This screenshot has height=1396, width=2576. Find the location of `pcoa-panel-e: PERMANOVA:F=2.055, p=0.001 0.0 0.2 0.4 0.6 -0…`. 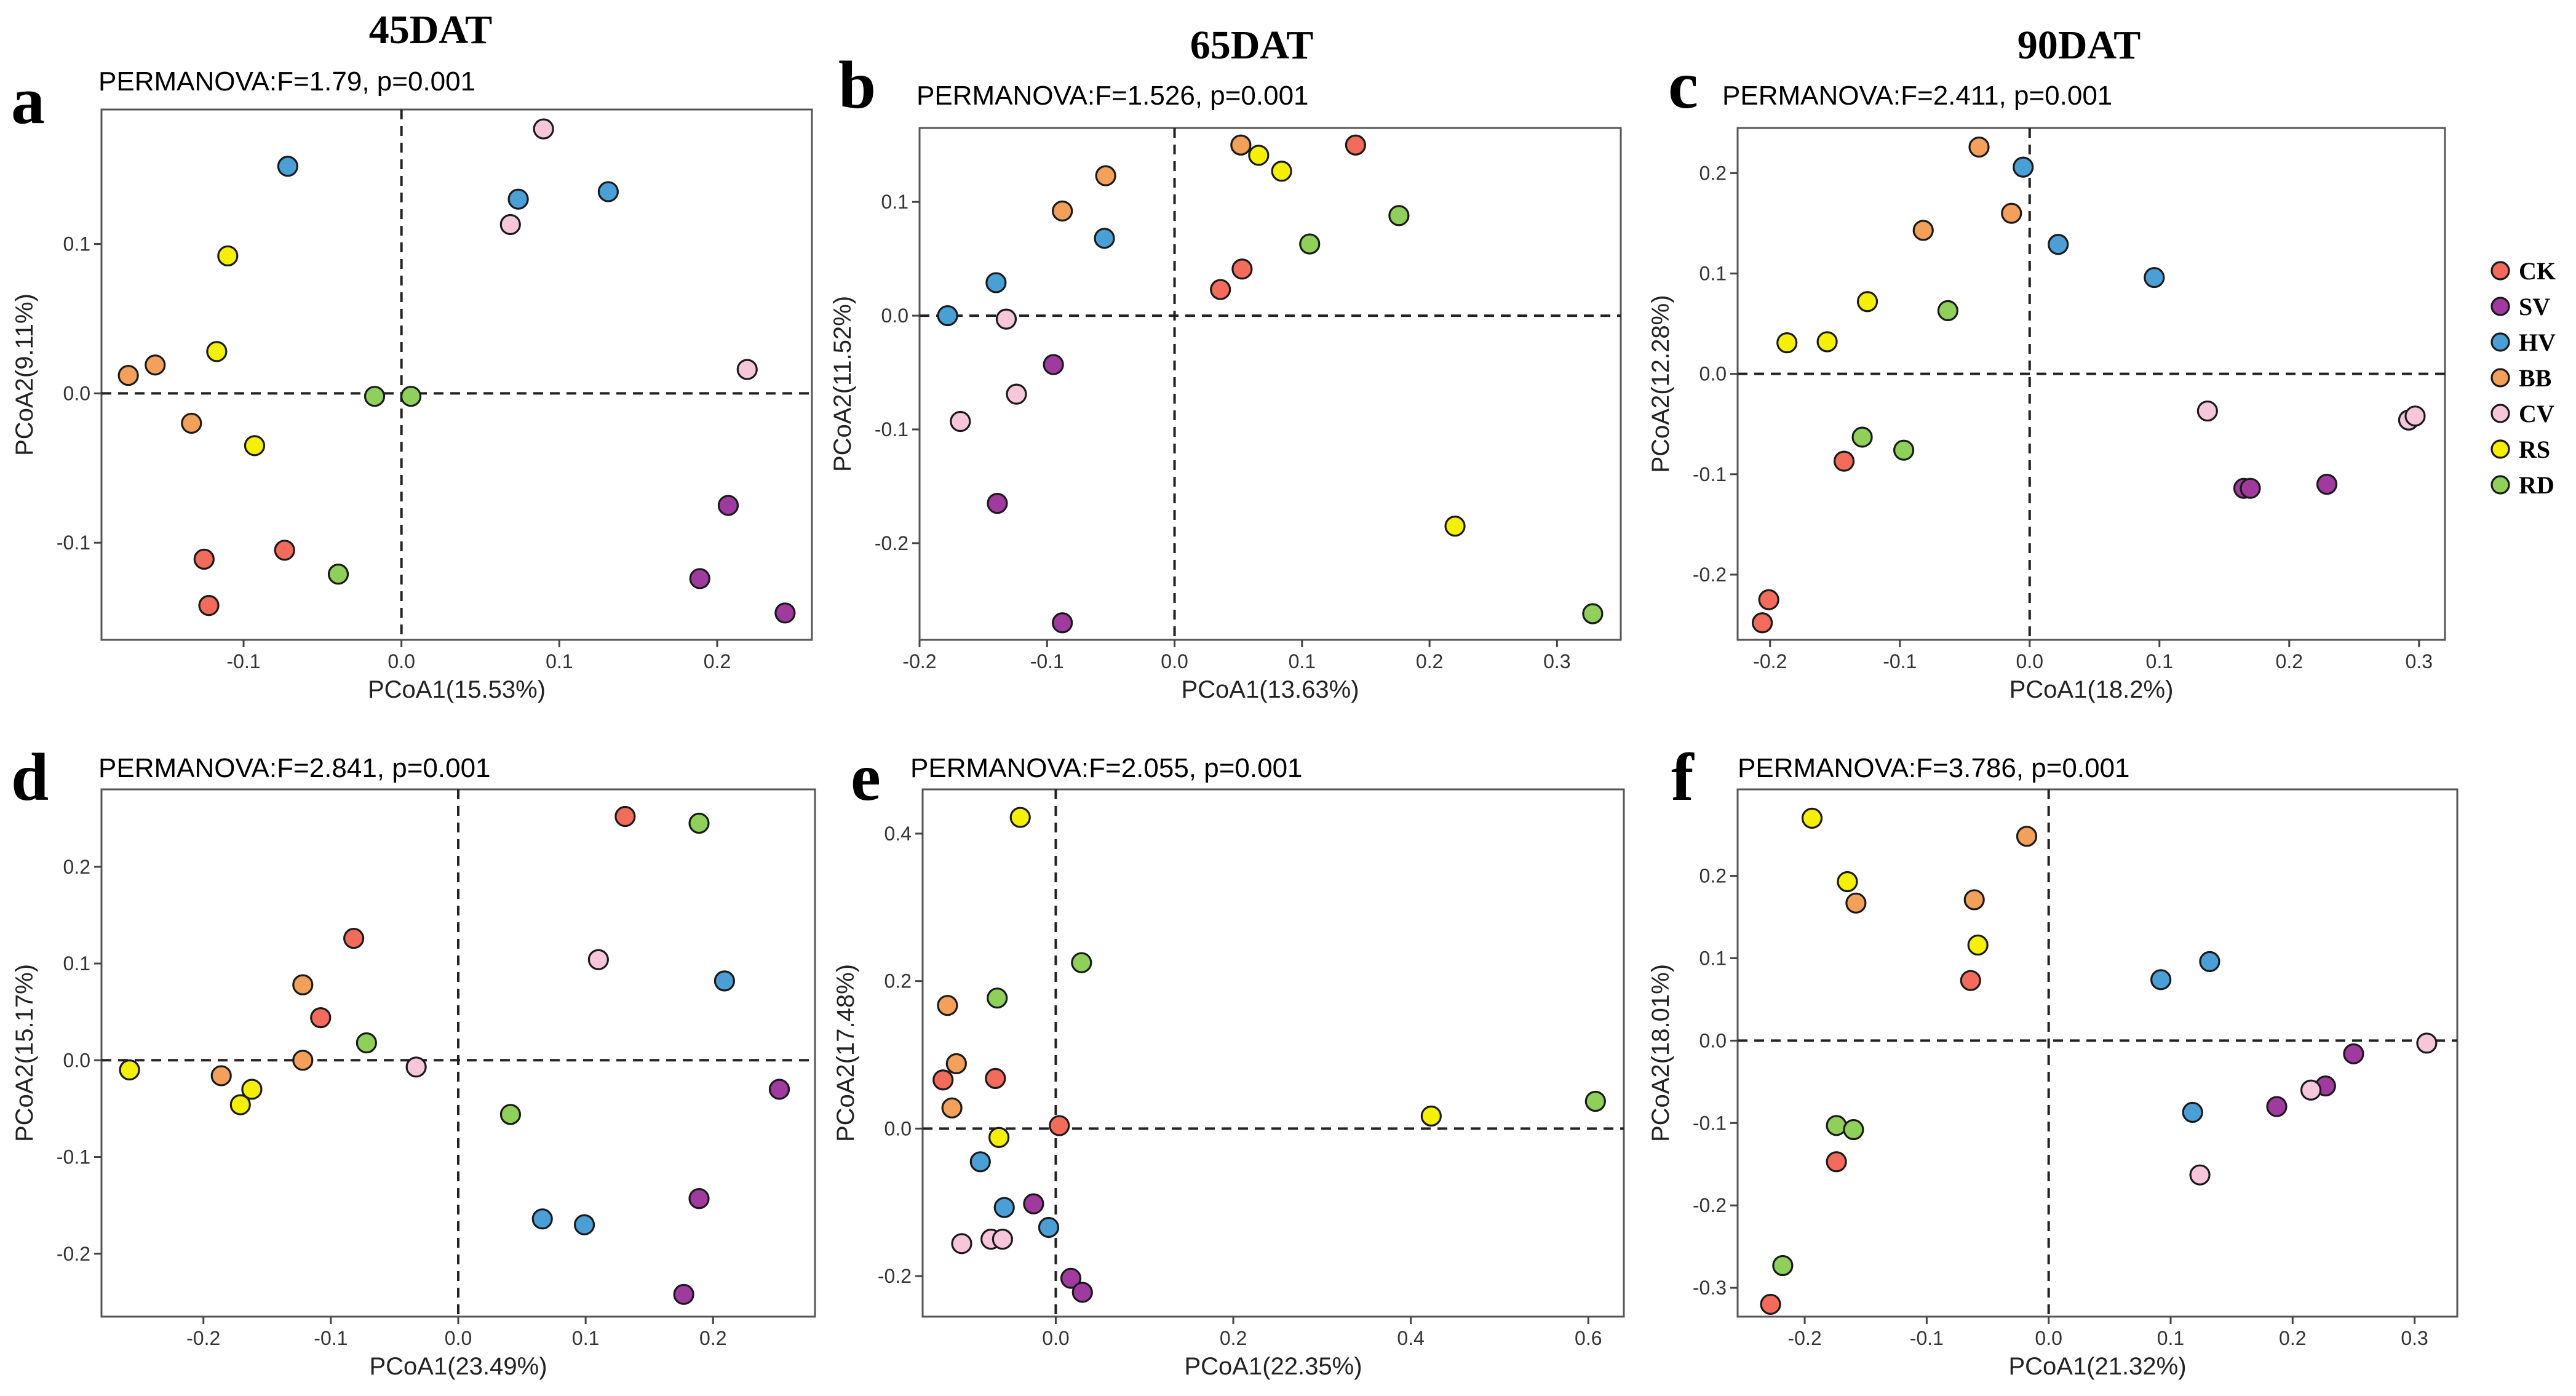

pcoa-panel-e: PERMANOVA:F=2.055, p=0.001 0.0 0.2 0.4 0.6 -0… is located at coordinates (1228, 1066).